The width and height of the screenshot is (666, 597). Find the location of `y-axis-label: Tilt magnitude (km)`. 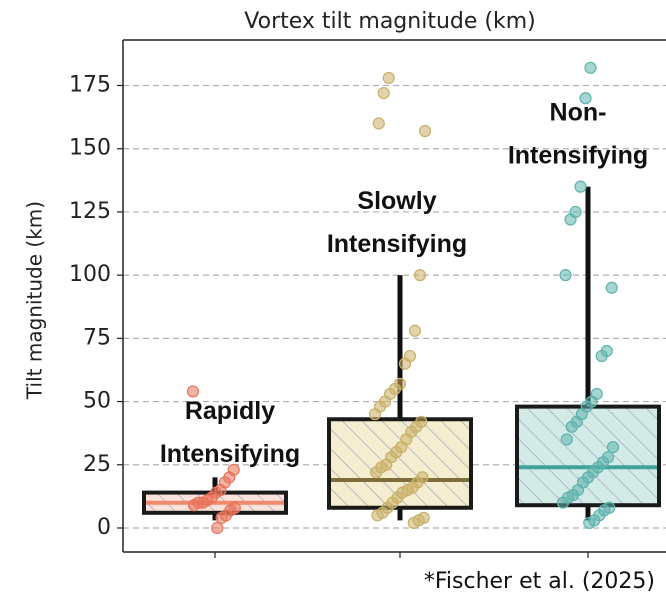

y-axis-label: Tilt magnitude (km) is located at coordinates (35, 300).